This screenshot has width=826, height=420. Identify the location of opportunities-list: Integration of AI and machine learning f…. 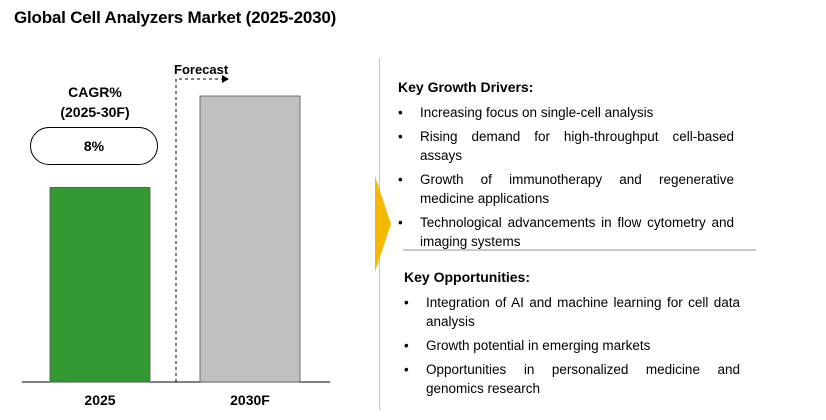
(572, 345).